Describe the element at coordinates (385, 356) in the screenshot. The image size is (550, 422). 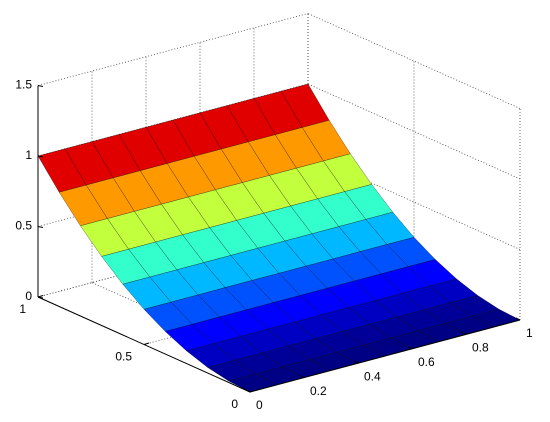
I see `x-axis` at that location.